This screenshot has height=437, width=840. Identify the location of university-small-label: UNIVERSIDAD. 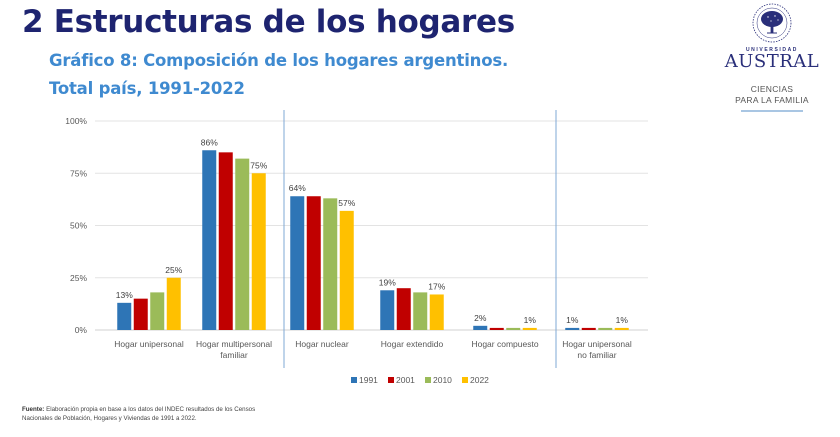
(772, 50).